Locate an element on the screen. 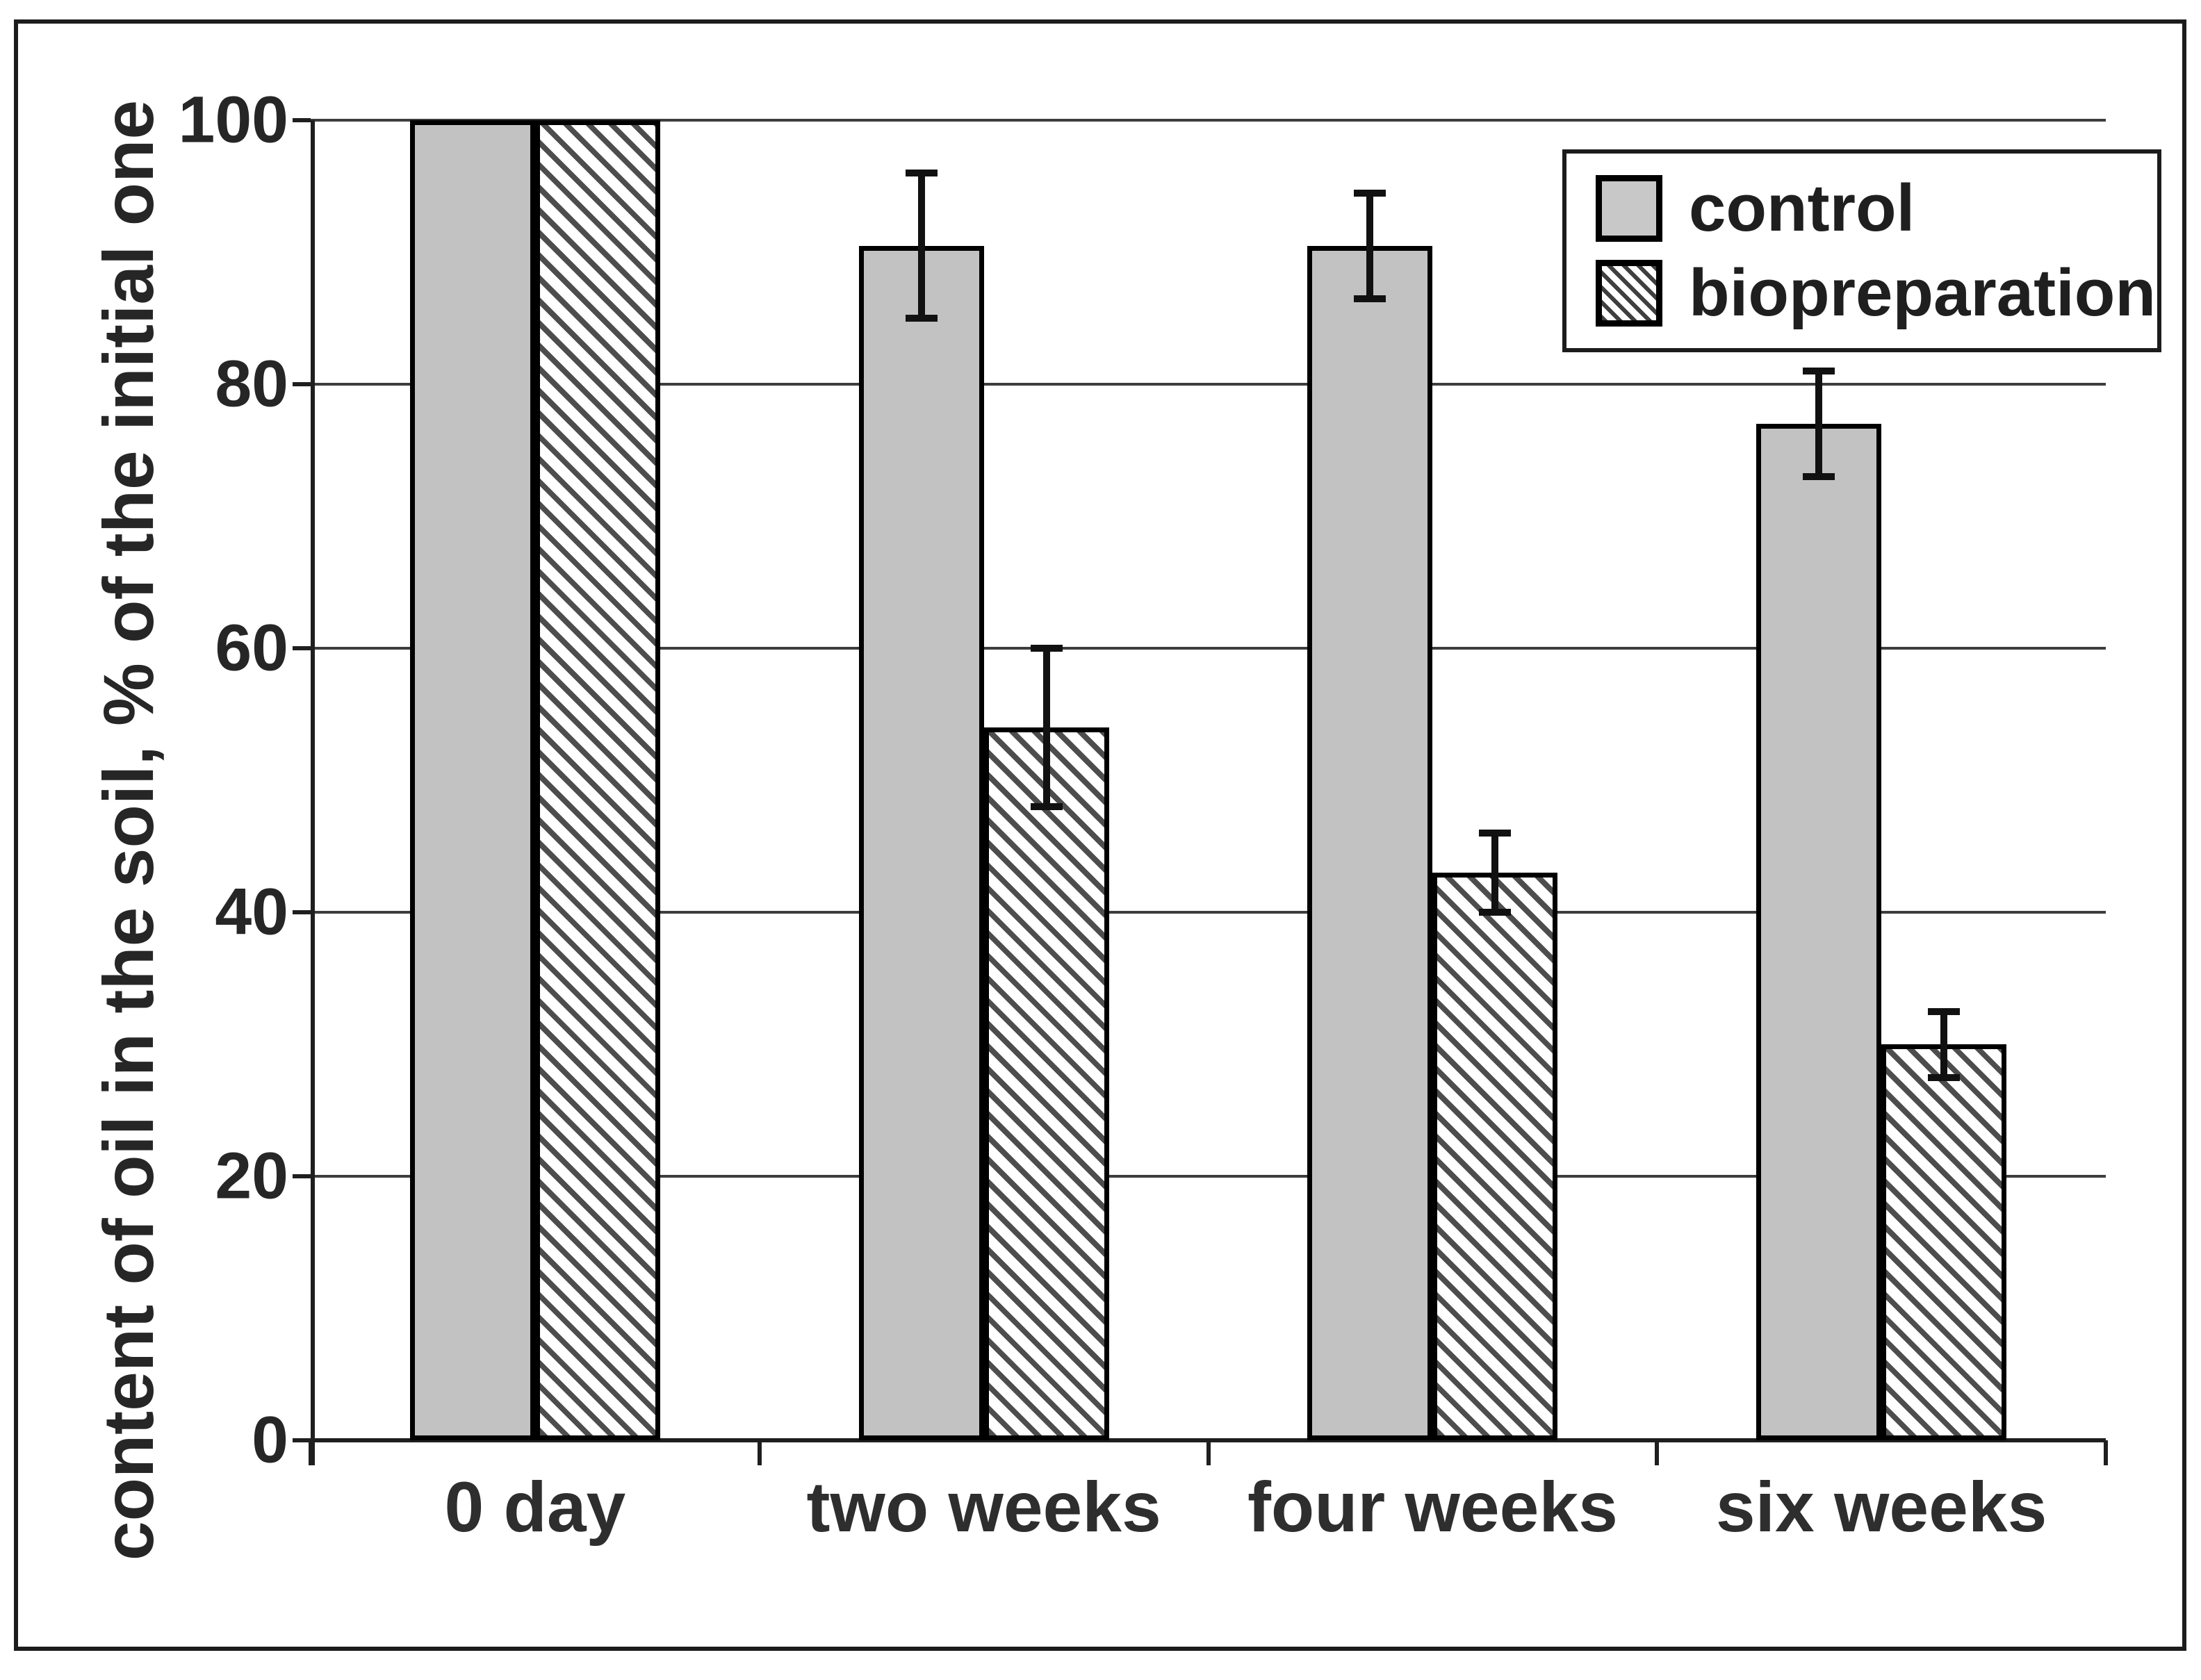 The height and width of the screenshot is (1680, 2201). legend-label-control: control is located at coordinates (1802, 208).